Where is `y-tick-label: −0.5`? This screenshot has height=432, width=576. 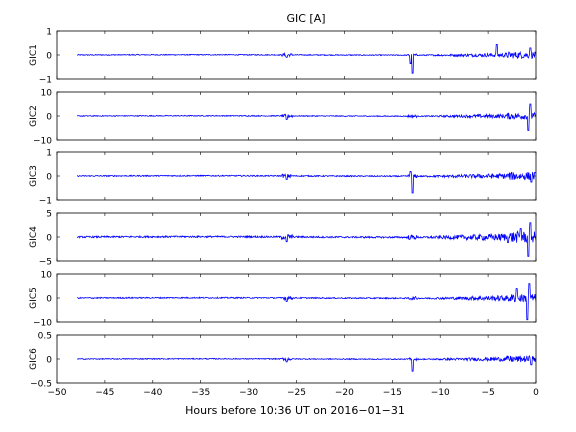 y-tick-label: −0.5 is located at coordinates (41, 385).